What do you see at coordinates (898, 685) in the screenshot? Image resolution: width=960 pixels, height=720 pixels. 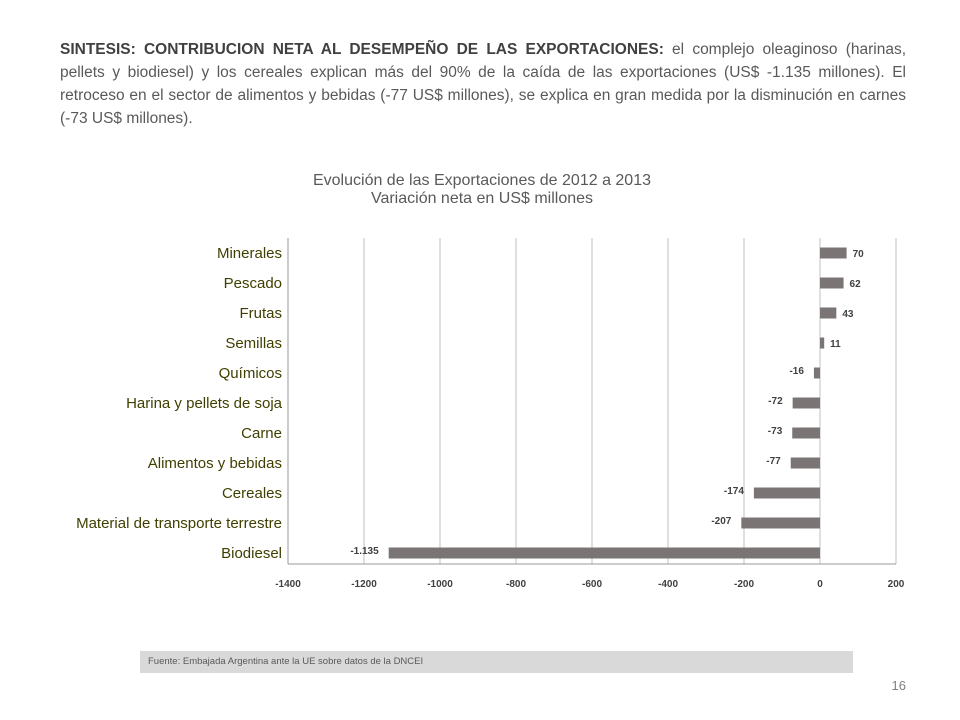 I see `page-number: 16` at bounding box center [898, 685].